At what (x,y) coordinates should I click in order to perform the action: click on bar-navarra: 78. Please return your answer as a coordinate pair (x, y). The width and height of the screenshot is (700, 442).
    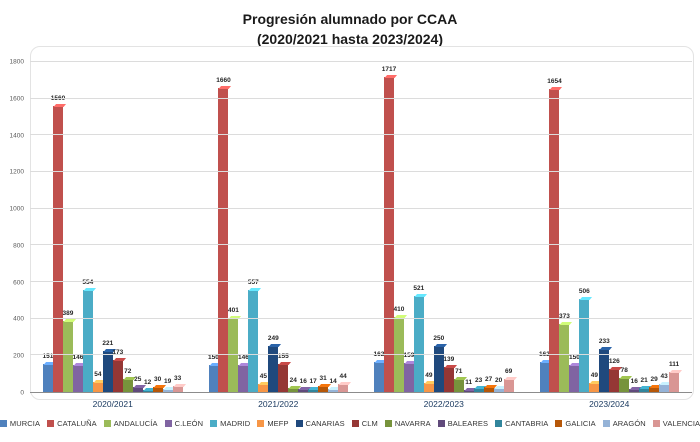
    Looking at the image, I should click on (624, 379).